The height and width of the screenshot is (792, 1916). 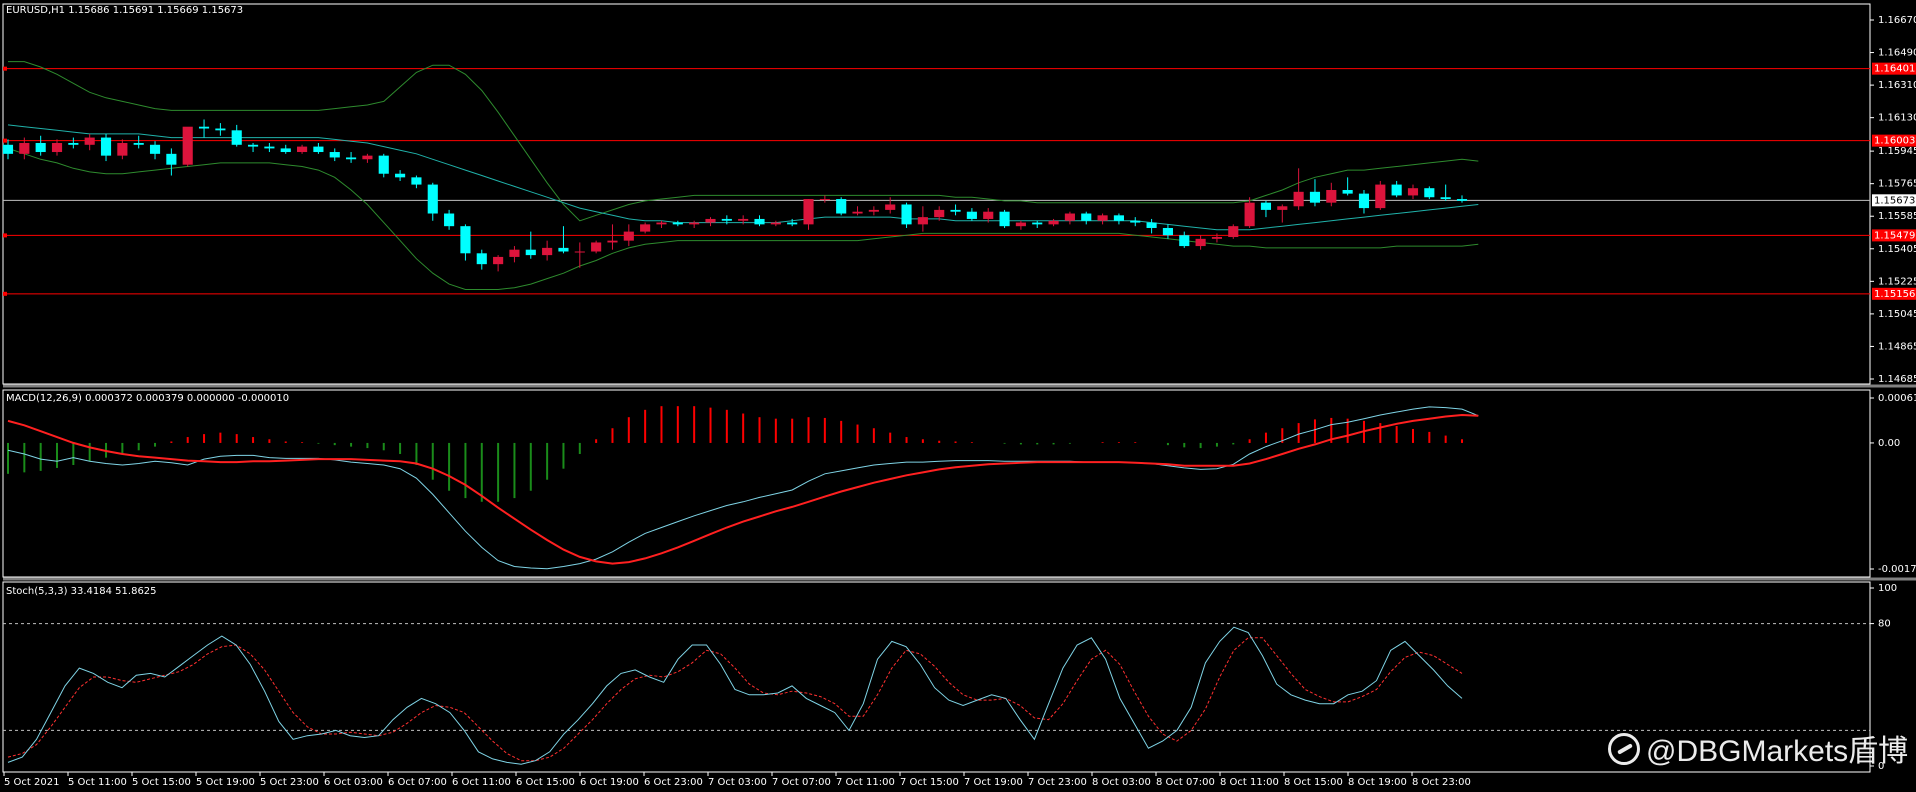 What do you see at coordinates (1313, 782) in the screenshot?
I see `time-tick-label: 8 Oct 15:00` at bounding box center [1313, 782].